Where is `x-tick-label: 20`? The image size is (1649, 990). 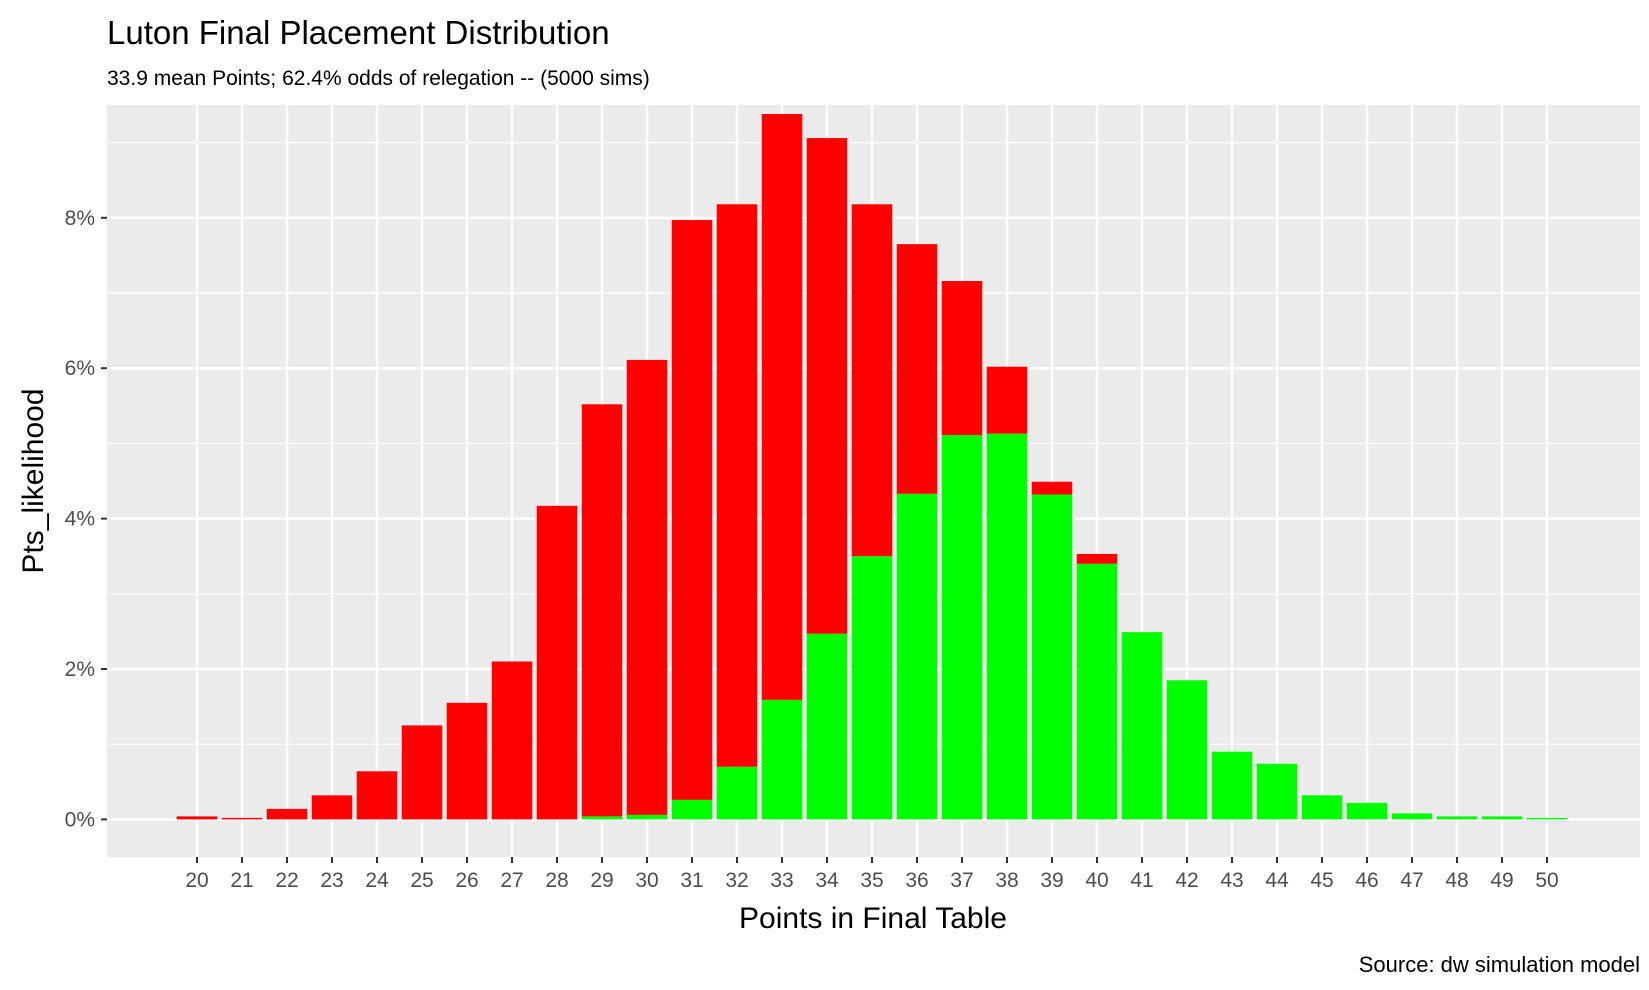
x-tick-label: 20 is located at coordinates (196, 880).